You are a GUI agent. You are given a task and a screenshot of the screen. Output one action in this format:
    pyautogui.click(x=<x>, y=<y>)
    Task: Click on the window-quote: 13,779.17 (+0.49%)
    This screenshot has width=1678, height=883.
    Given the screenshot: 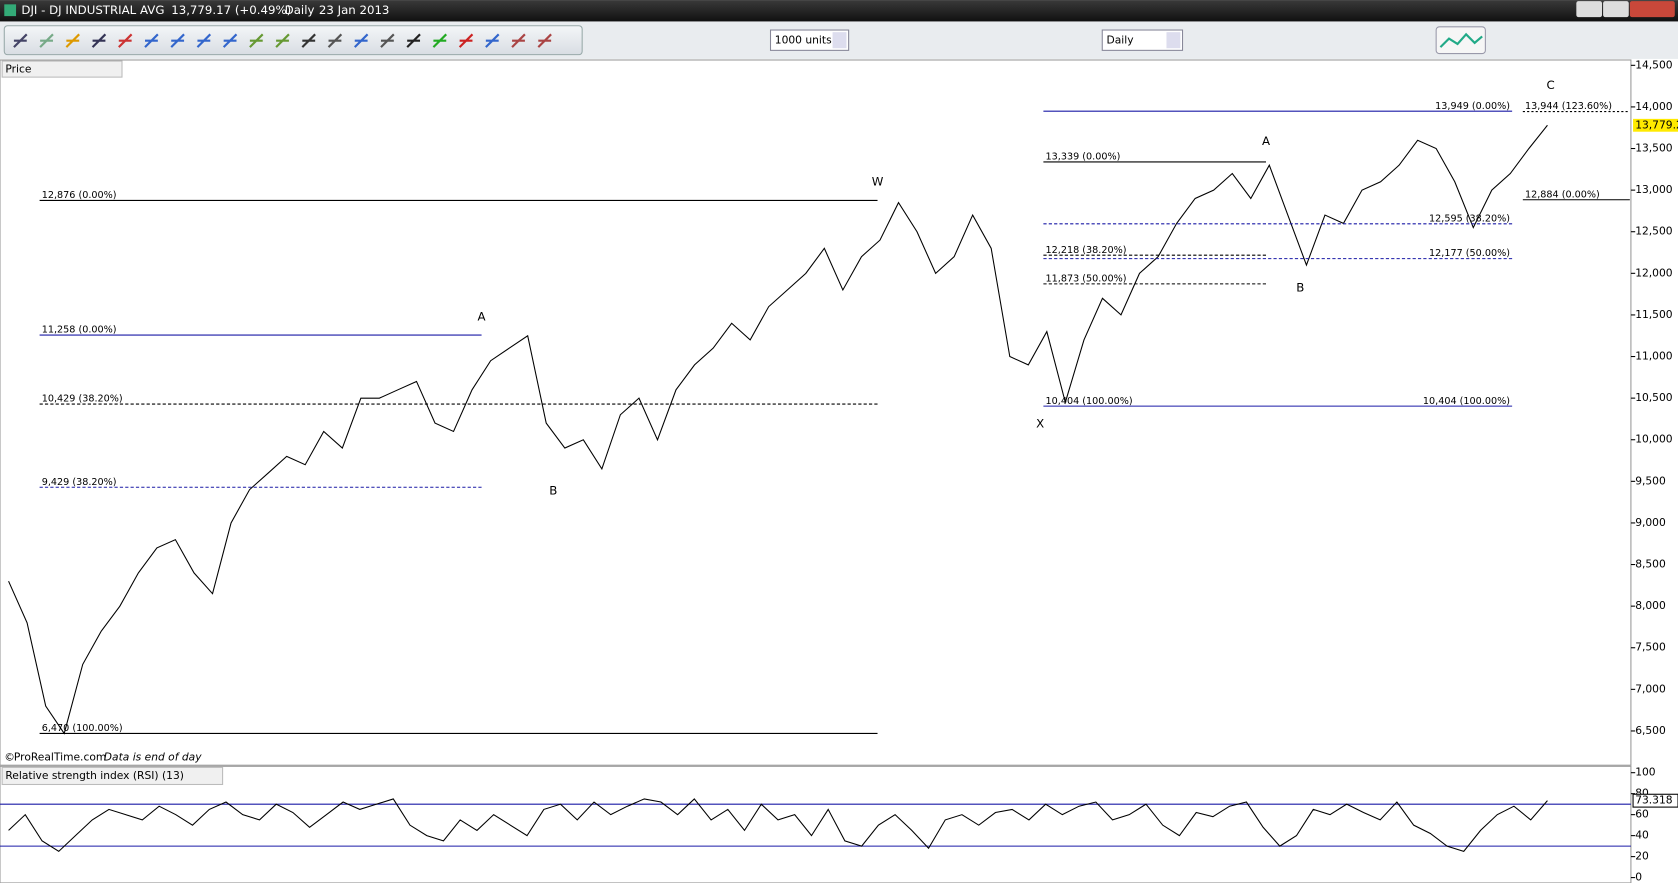 What is the action you would take?
    pyautogui.click(x=231, y=10)
    